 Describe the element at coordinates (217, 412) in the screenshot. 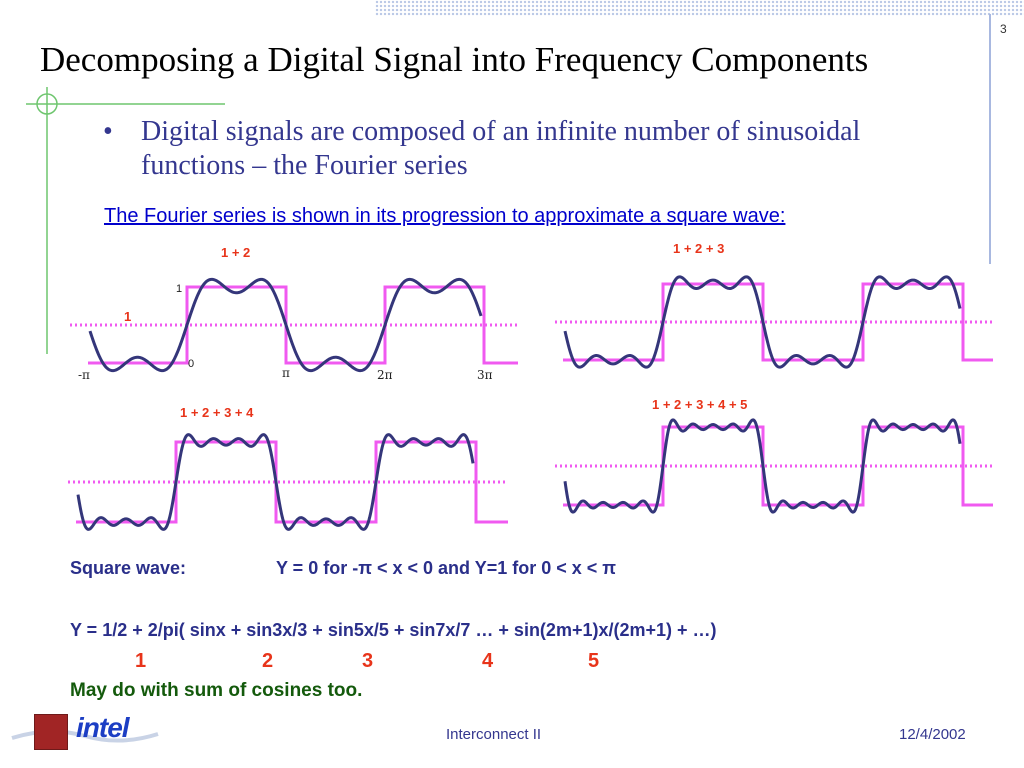

I see `plot-label-3: 1 + 2 + 3 + 4` at that location.